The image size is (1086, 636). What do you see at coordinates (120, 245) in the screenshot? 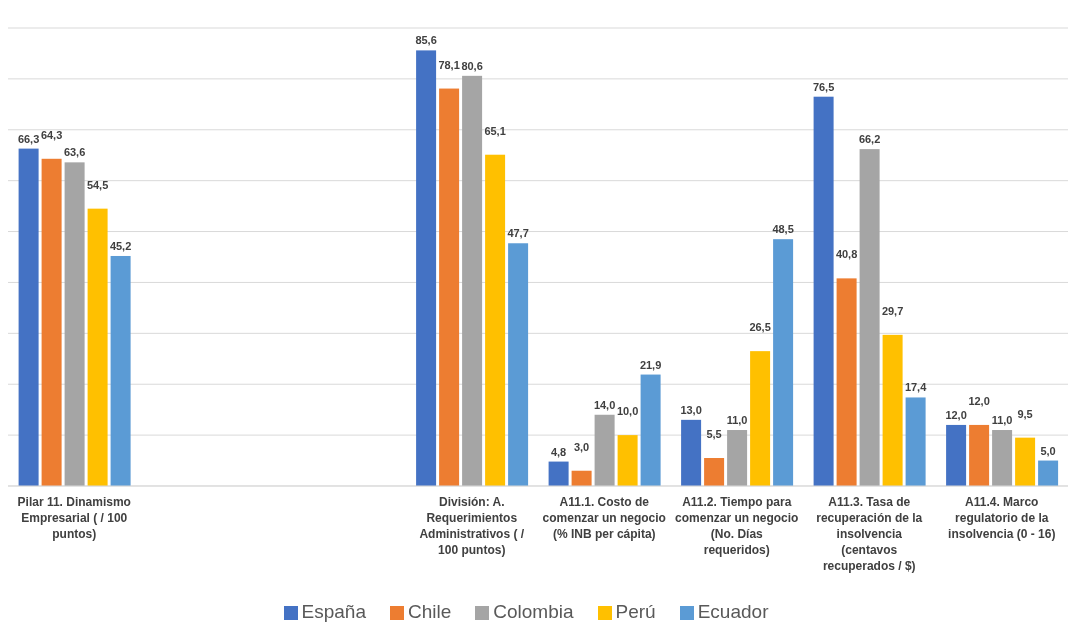
I see `data-label: 45,2` at bounding box center [120, 245].